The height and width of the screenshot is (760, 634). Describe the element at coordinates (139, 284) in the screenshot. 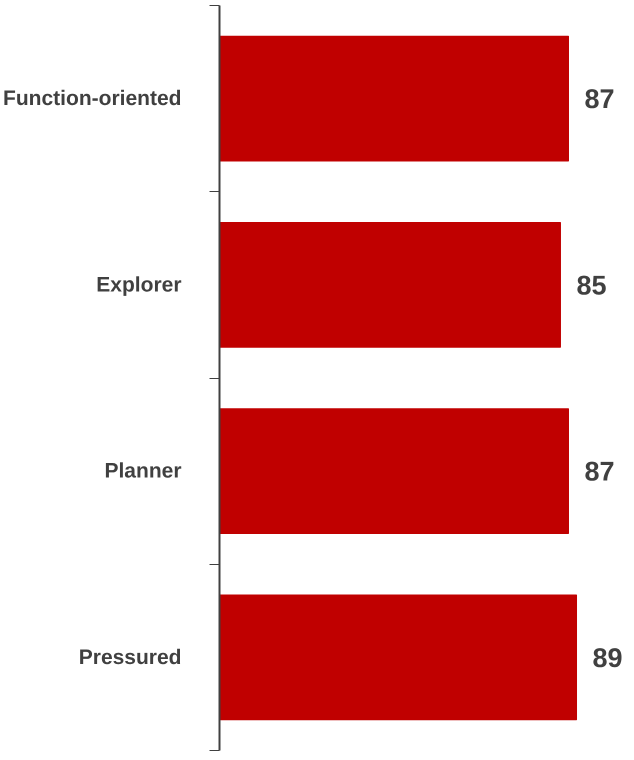

I see `y-tick-label: Explorer` at that location.